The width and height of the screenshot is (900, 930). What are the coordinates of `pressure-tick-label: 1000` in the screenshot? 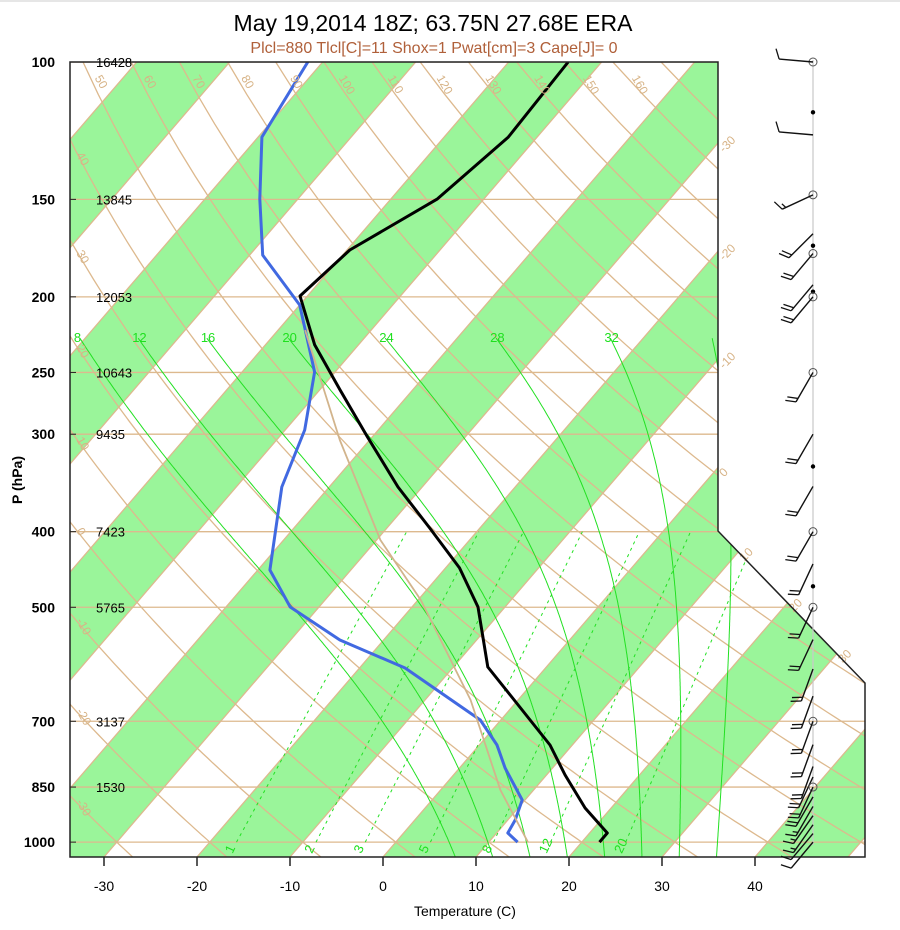 It's located at (39, 842).